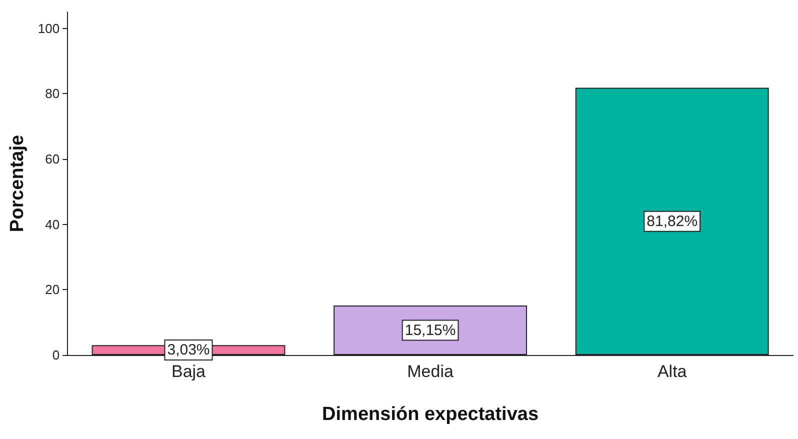 This screenshot has height=439, width=798. Describe the element at coordinates (672, 221) in the screenshot. I see `data-label: 81,82%` at that location.